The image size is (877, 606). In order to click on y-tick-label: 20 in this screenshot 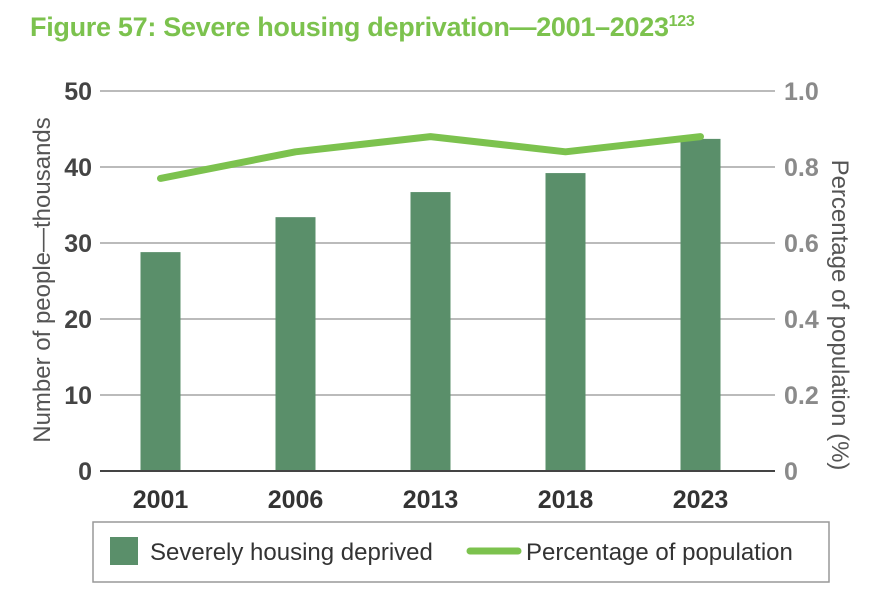, I will do `click(78, 320)`.